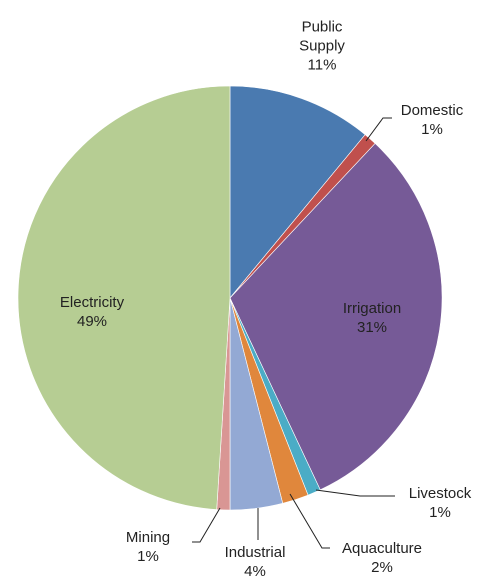 This screenshot has height=585, width=488. What do you see at coordinates (92, 302) in the screenshot?
I see `category-label: Electricity` at bounding box center [92, 302].